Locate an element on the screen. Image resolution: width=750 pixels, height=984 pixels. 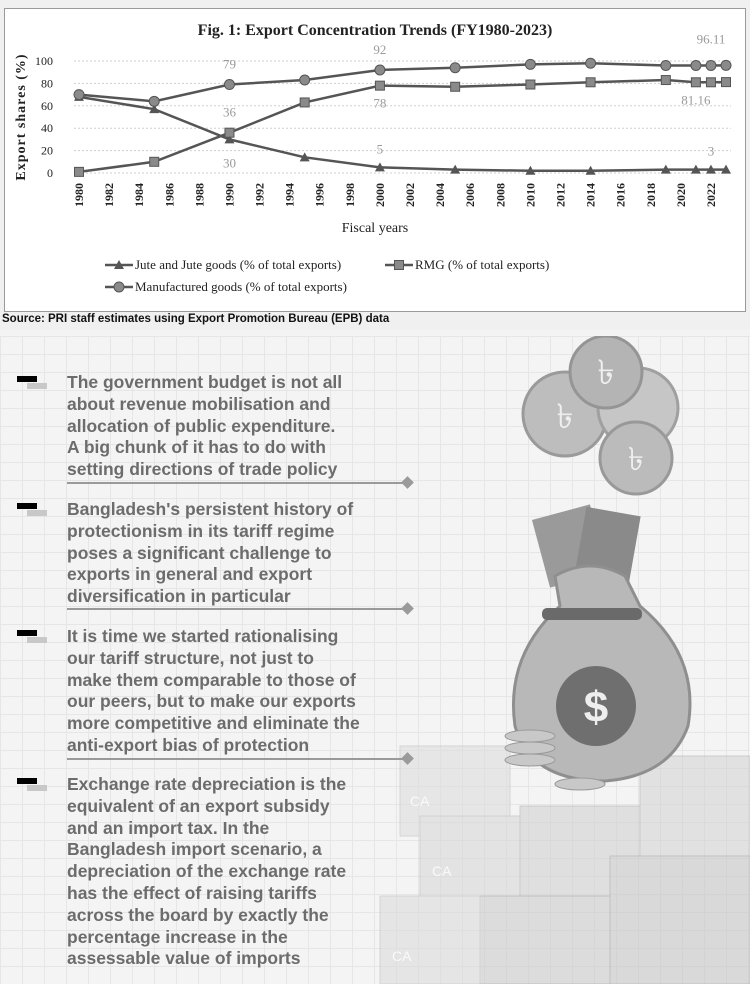
x-tick-label: 2000 is located at coordinates (380, 195).